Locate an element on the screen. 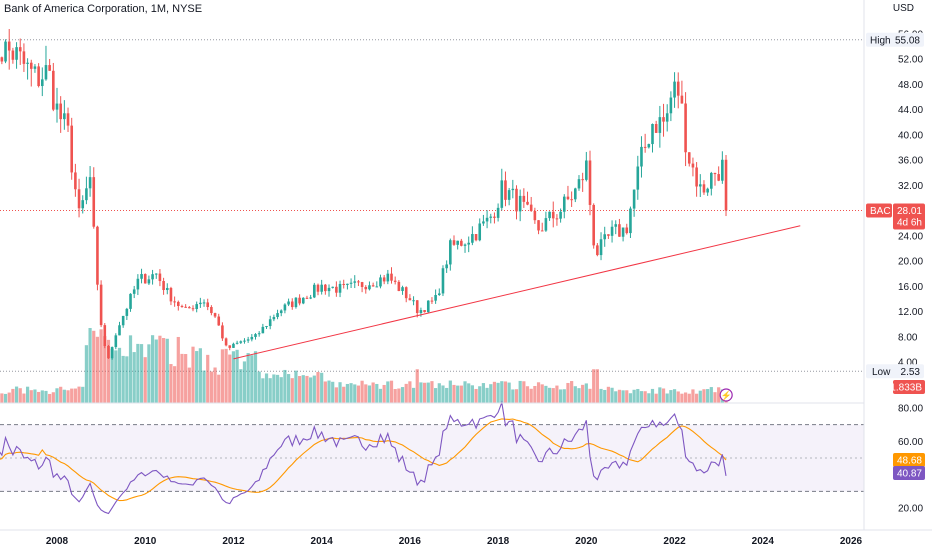 This screenshot has width=932, height=550. time-tick-label: 2016 is located at coordinates (410, 541).